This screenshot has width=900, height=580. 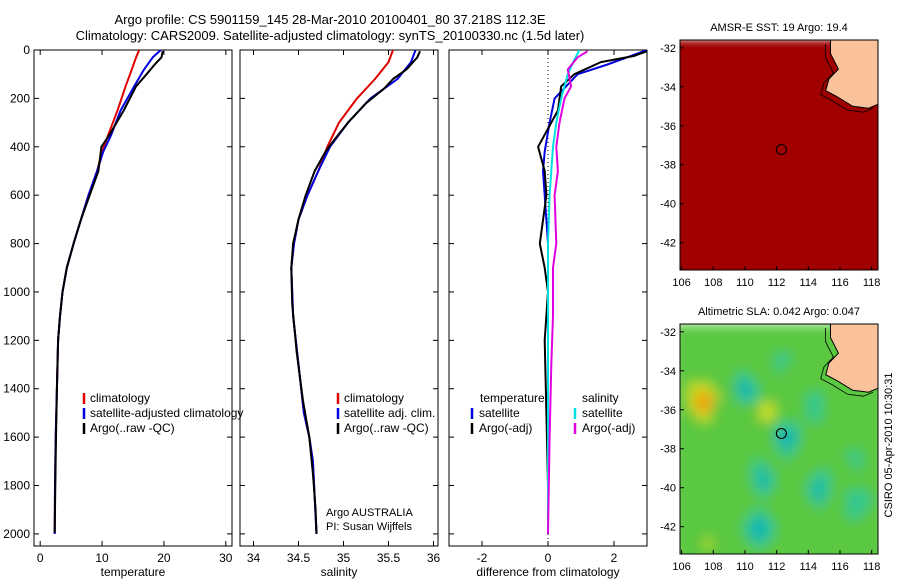 I want to click on legend-label: satellite-adjusted climatology, so click(x=166, y=413).